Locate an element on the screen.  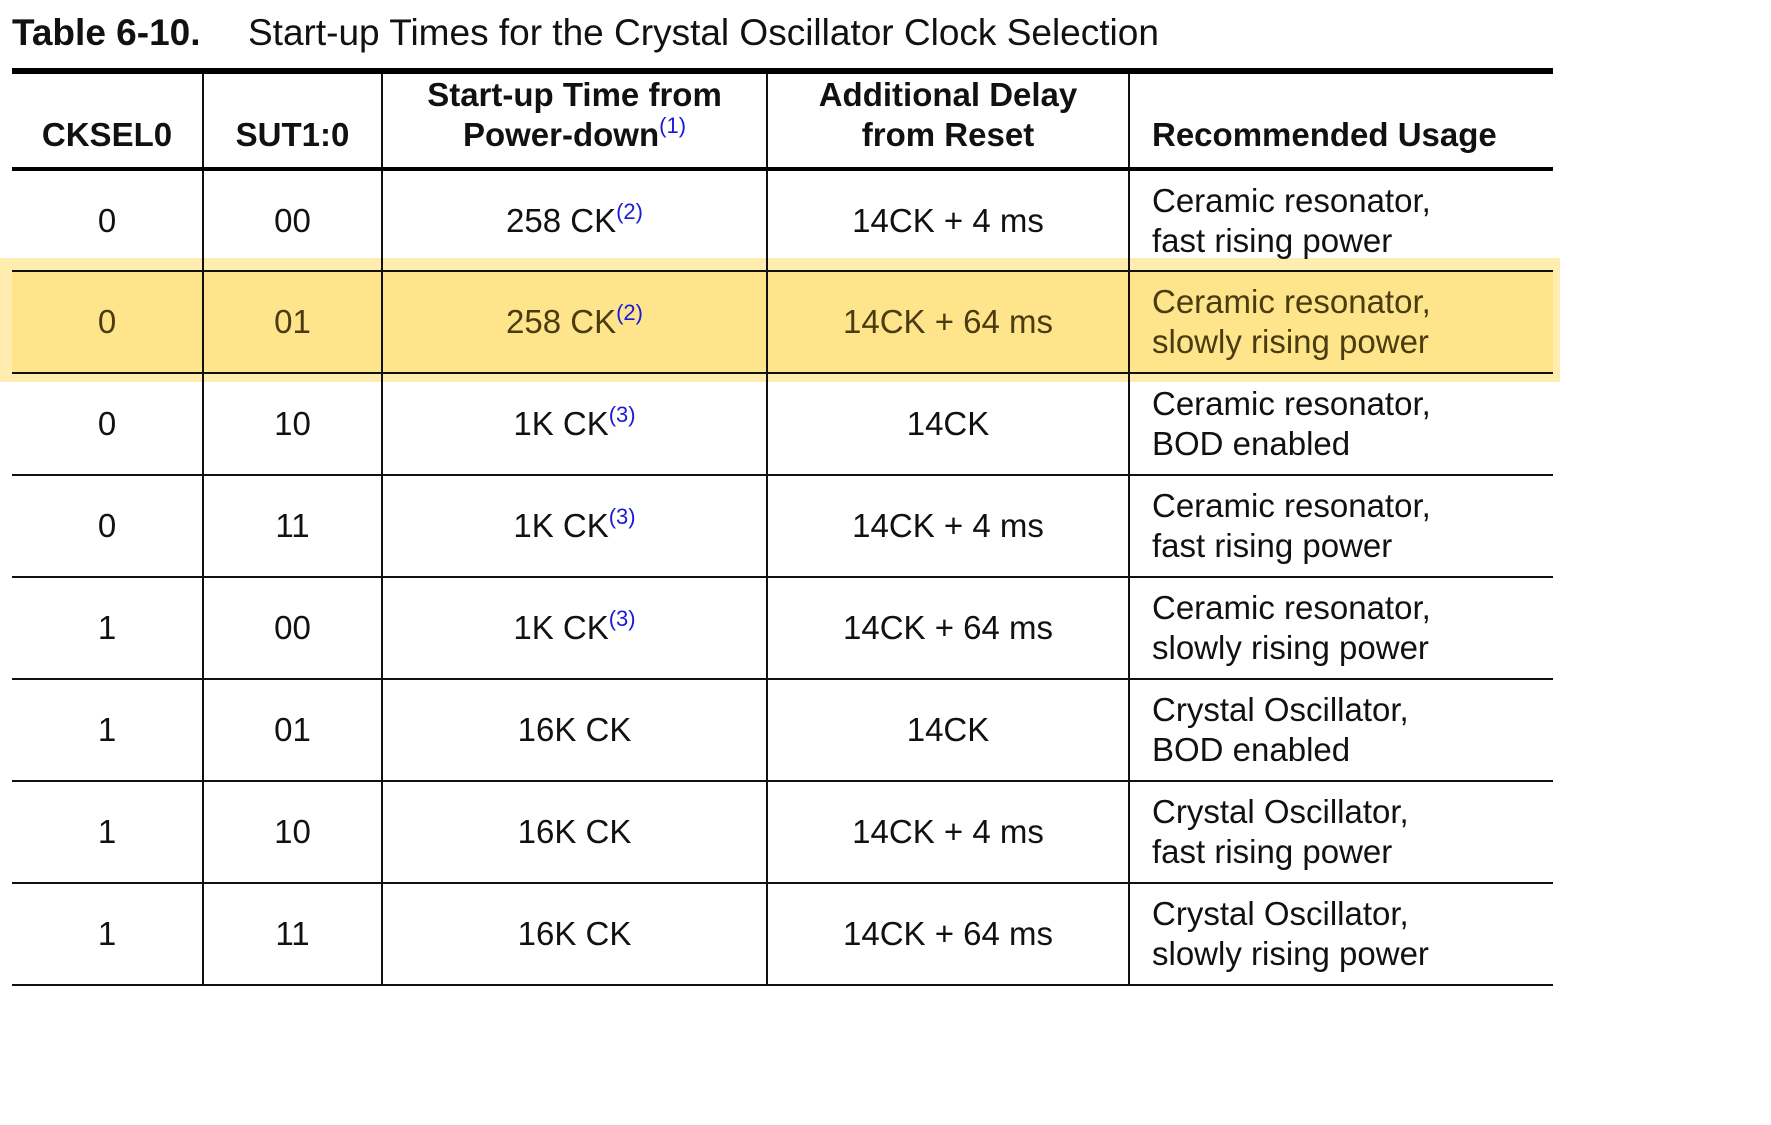
header-delay-line1: Additional Delay is located at coordinates (948, 94).